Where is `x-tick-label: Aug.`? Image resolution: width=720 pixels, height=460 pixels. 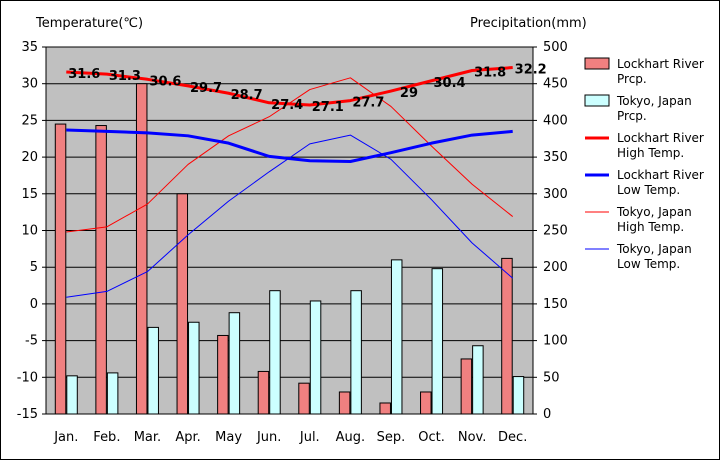 x-tick-label: Aug. is located at coordinates (351, 437).